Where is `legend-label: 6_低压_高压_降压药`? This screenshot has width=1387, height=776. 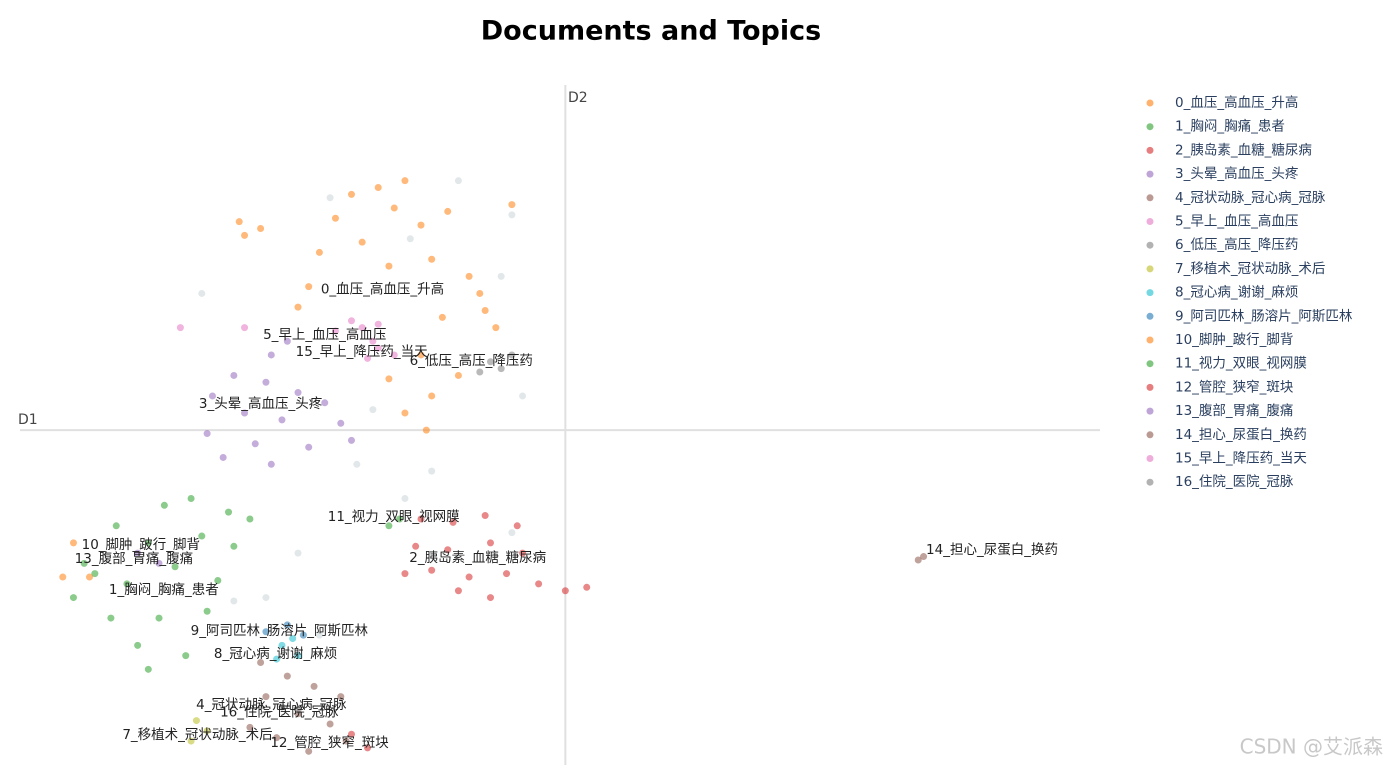 legend-label: 6_低压_高压_降压药 is located at coordinates (1236, 244).